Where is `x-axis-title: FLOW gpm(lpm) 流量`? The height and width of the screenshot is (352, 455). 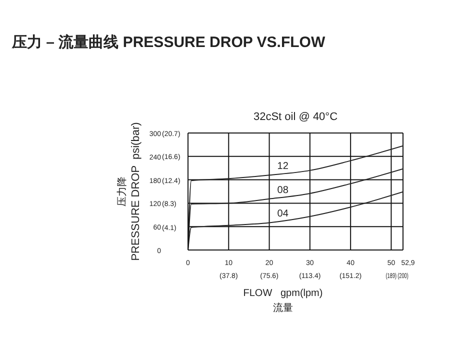 x-axis-title: FLOW gpm(lpm) 流量 is located at coordinates (283, 301).